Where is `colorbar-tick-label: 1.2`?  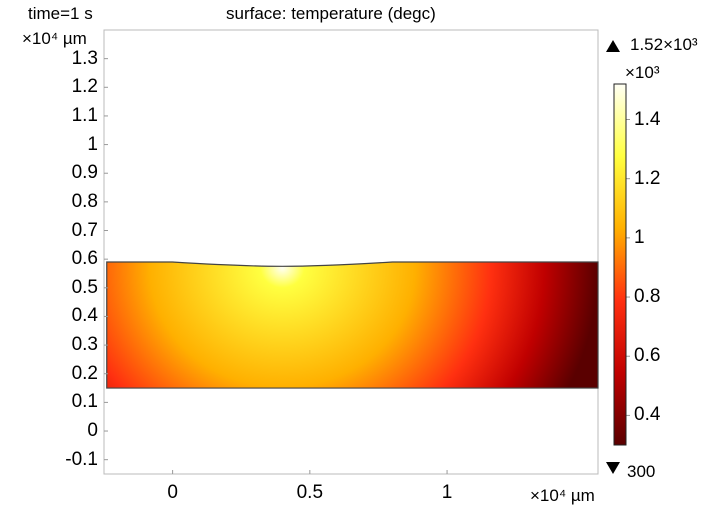 colorbar-tick-label: 1.2 is located at coordinates (647, 178).